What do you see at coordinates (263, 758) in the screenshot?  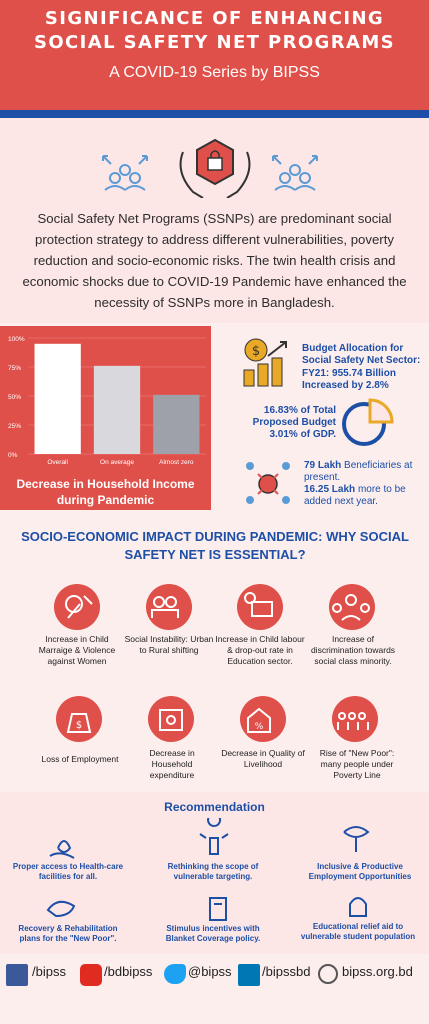 I see `impact-label-7: Decrease in Quality of Livelihood` at bounding box center [263, 758].